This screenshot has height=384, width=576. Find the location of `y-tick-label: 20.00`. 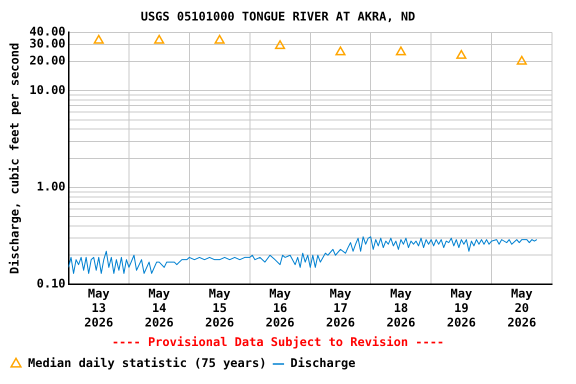

y-tick-label: 20.00 is located at coordinates (47, 61).